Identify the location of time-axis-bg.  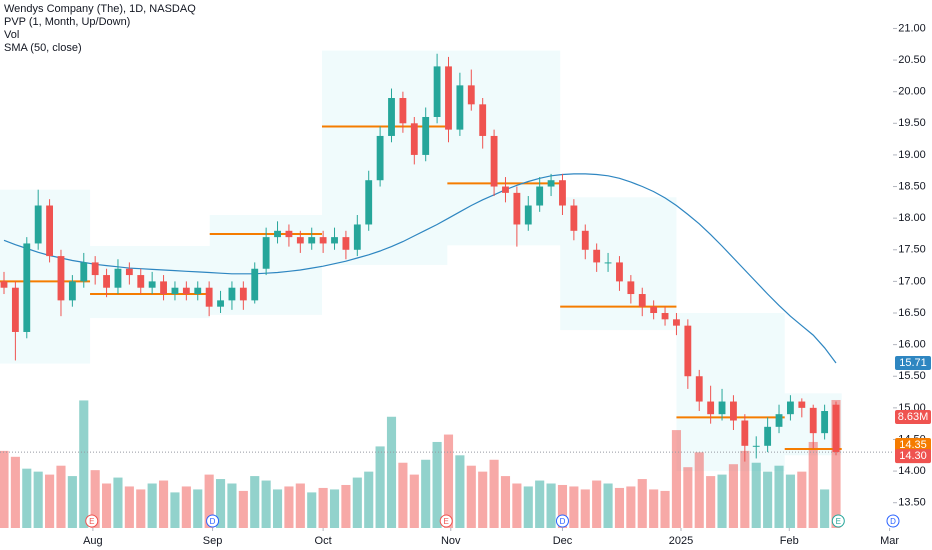
(466, 539).